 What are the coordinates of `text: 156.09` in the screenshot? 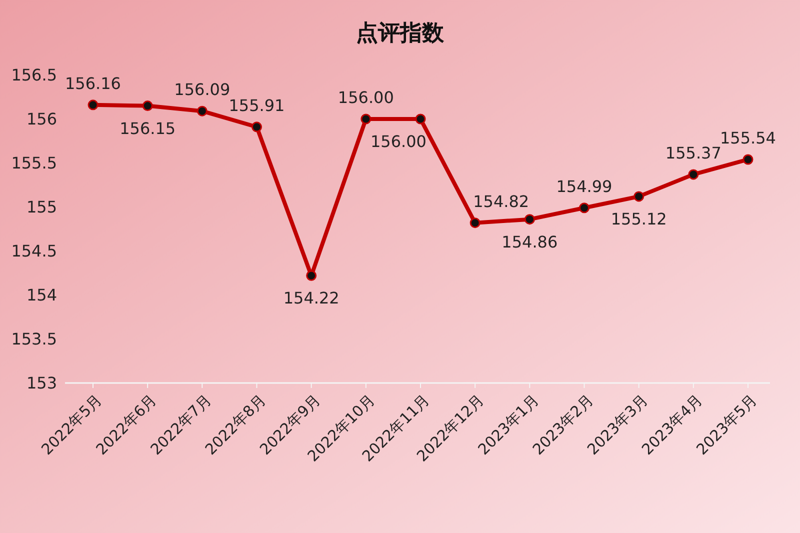 It's located at (202, 90).